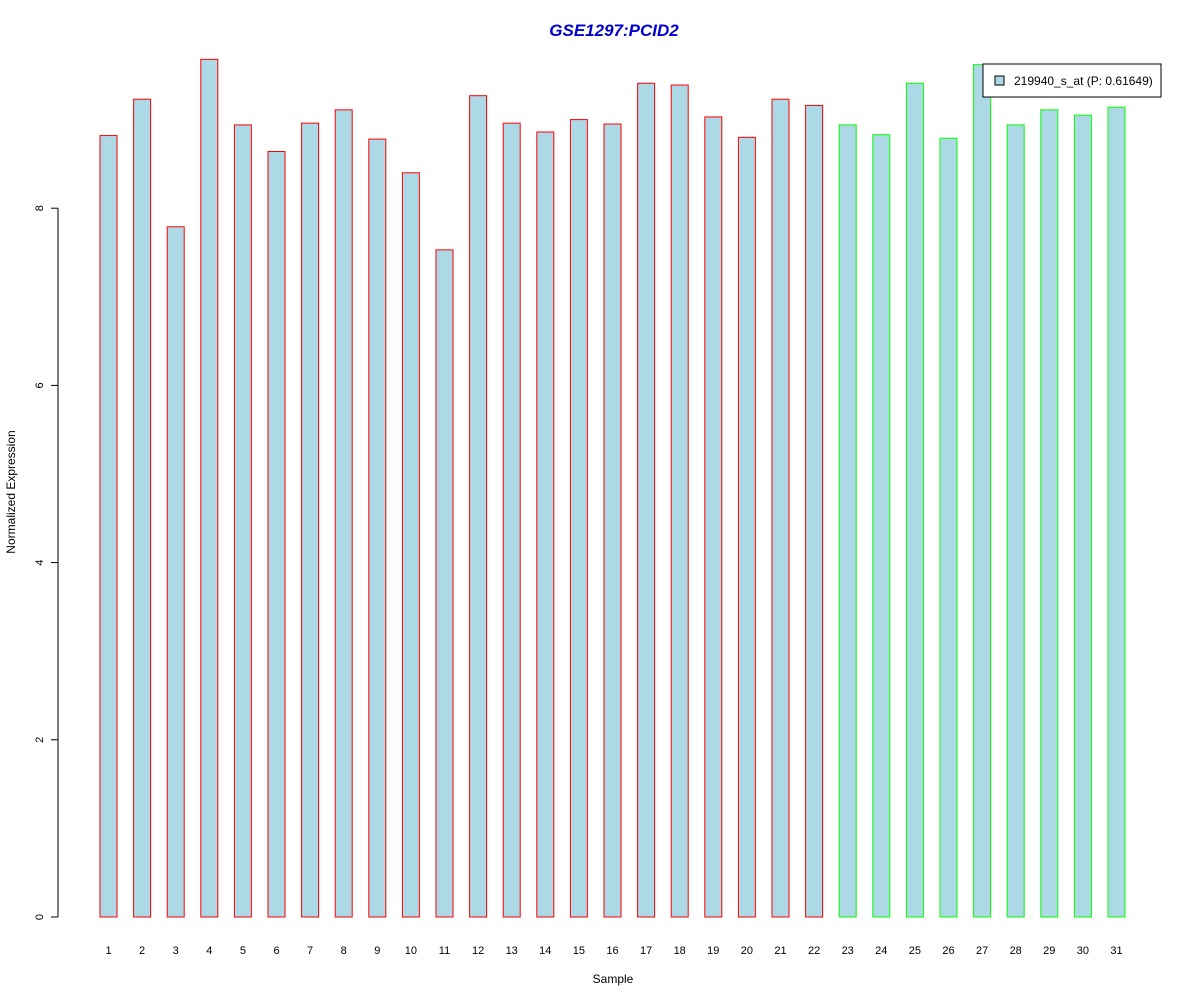 Image resolution: width=1200 pixels, height=1000 pixels. What do you see at coordinates (344, 951) in the screenshot?
I see `x-tick-label: 8` at bounding box center [344, 951].